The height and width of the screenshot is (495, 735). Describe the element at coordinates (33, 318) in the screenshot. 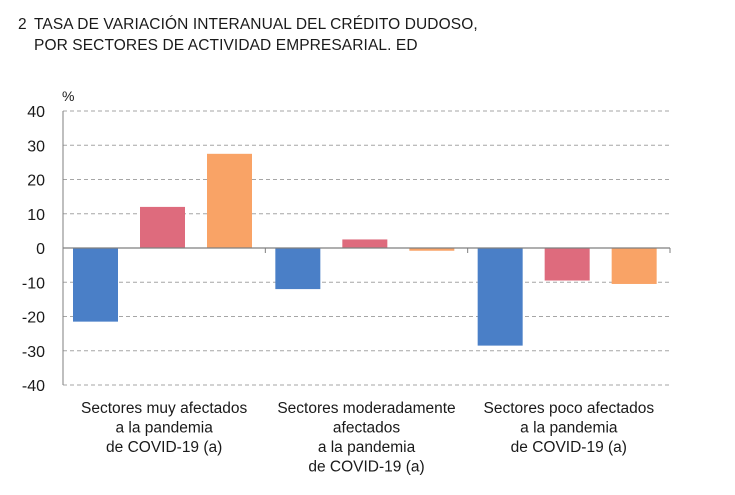

I see `y-tick-label: -20` at that location.